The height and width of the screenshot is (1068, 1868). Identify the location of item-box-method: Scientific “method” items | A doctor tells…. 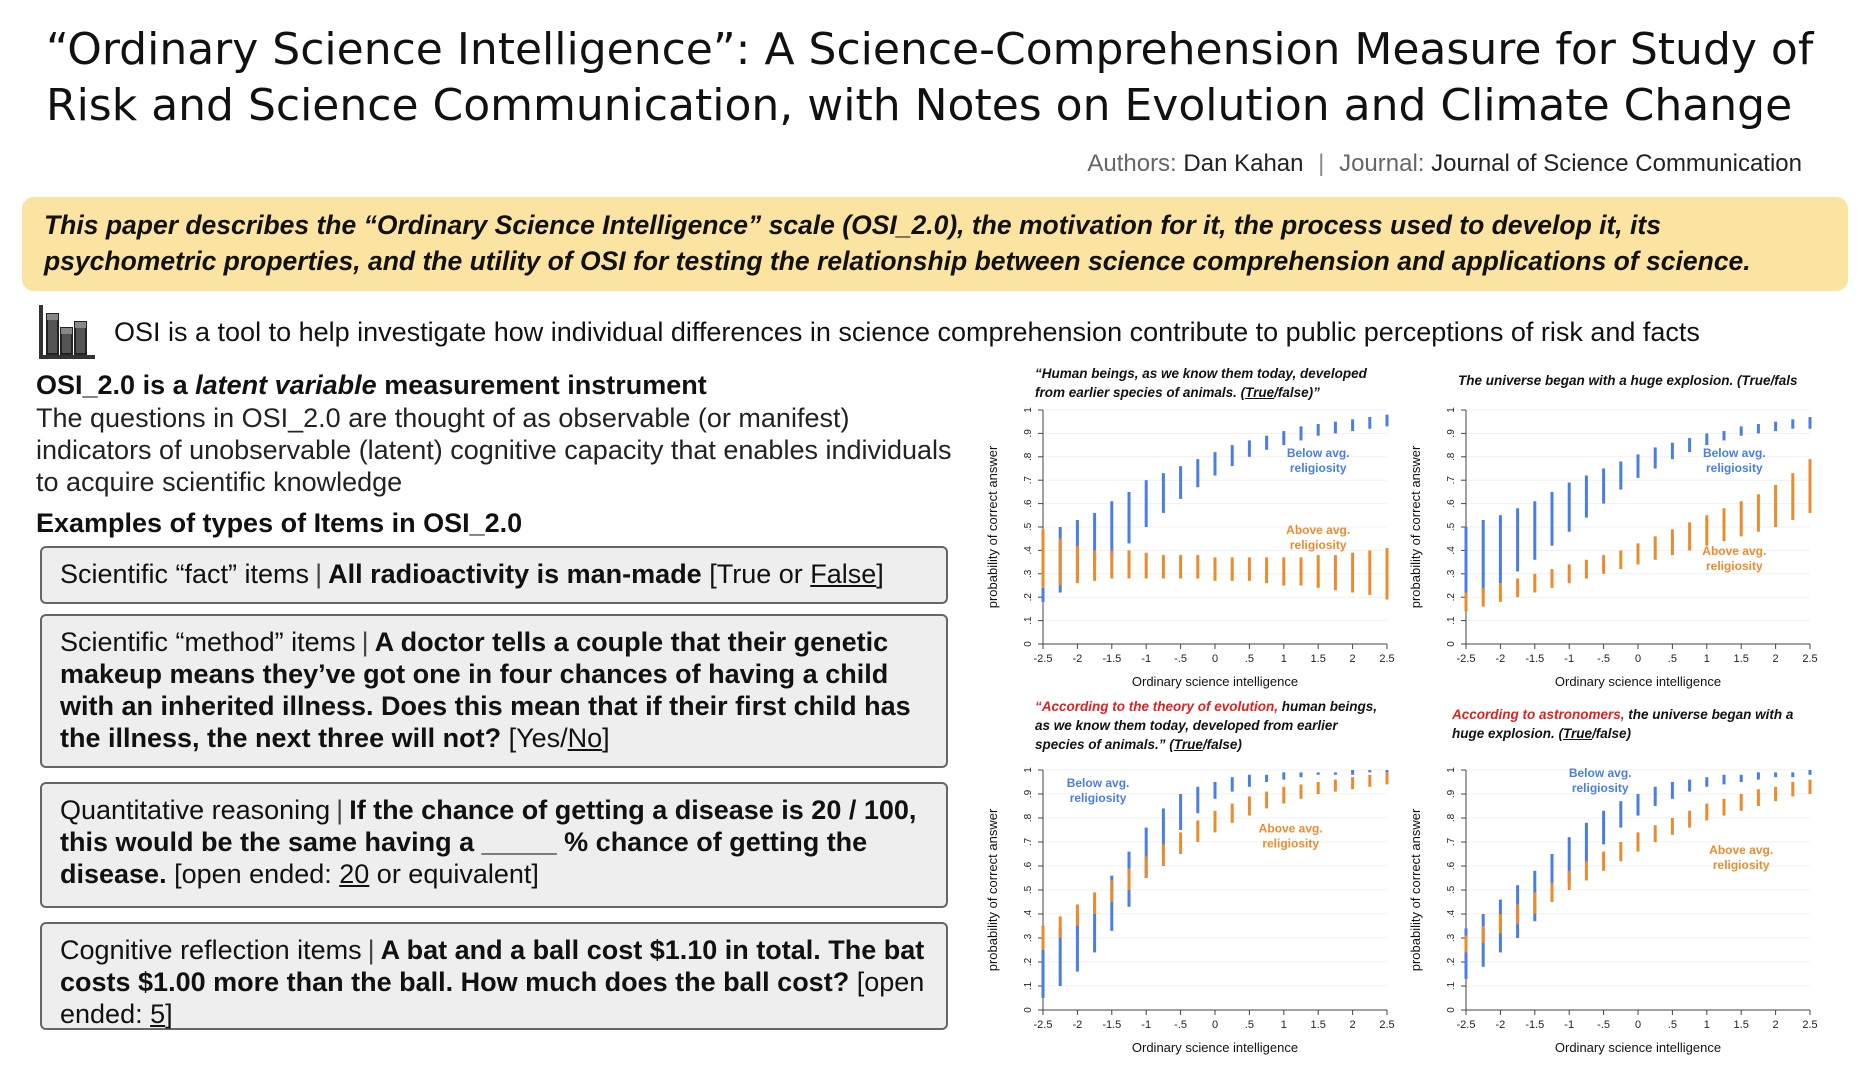
(494, 691).